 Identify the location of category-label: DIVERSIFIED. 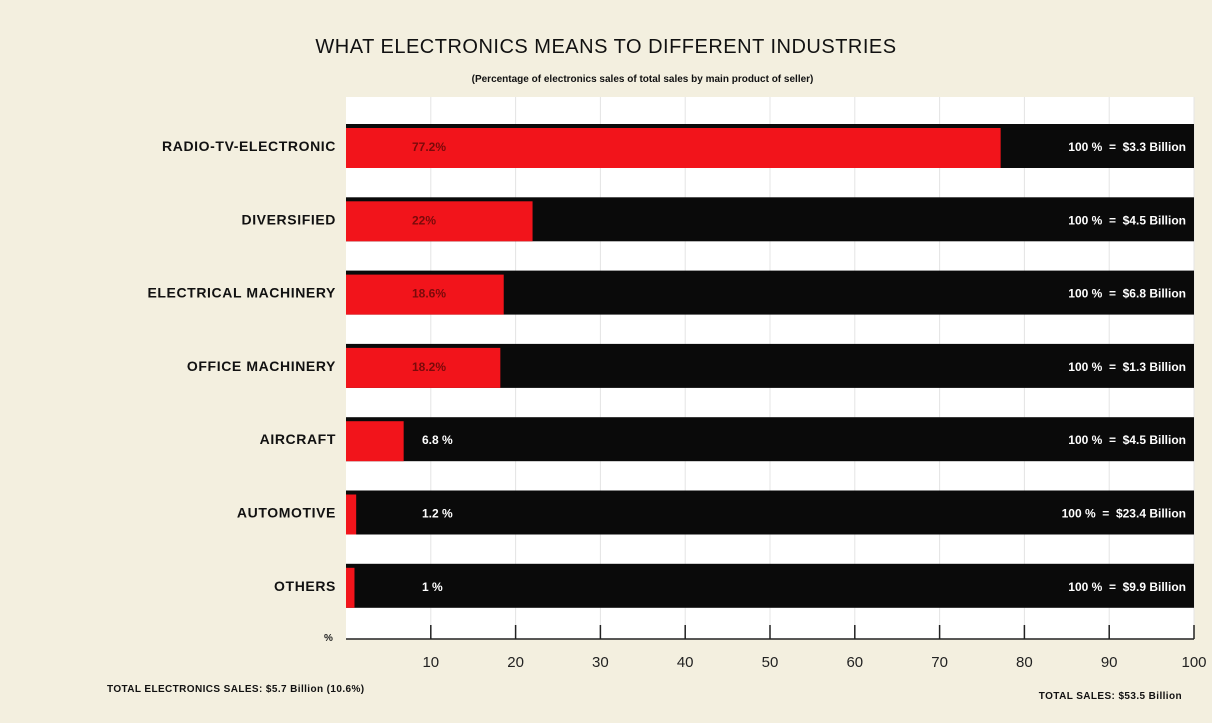
(288, 219).